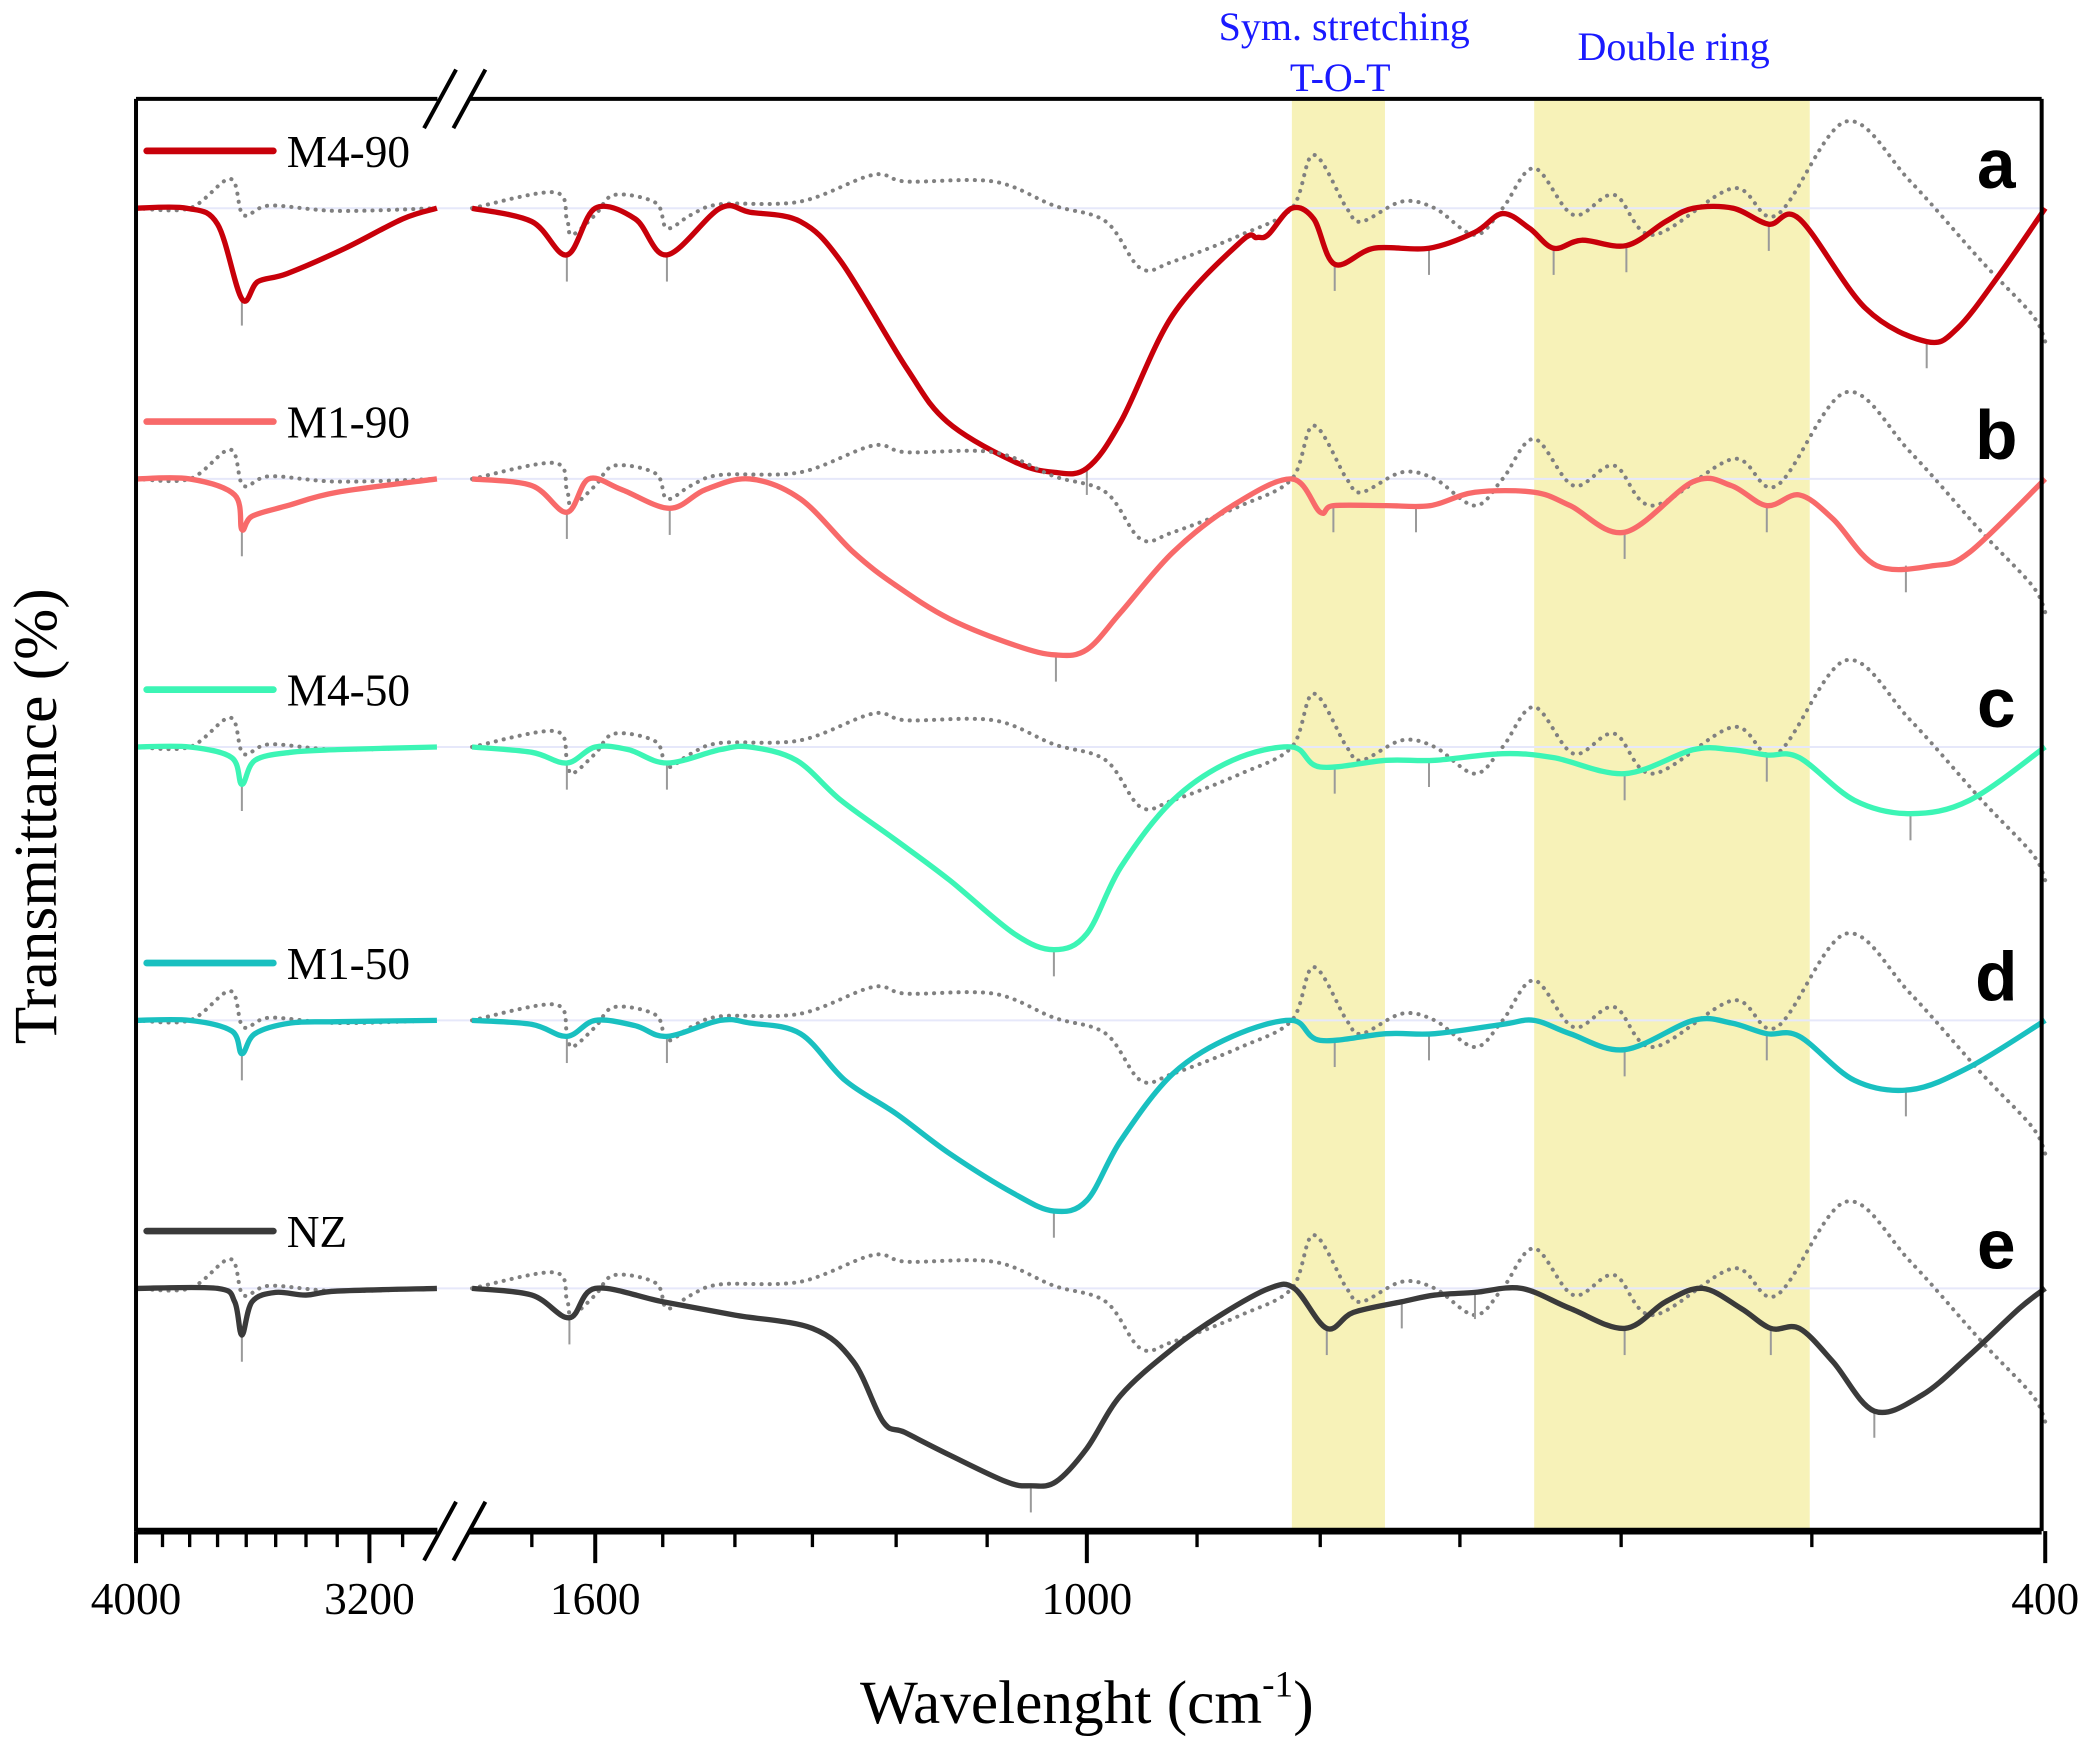 The image size is (2091, 1746). Describe the element at coordinates (1996, 703) in the screenshot. I see `panel-letter-c: c` at that location.